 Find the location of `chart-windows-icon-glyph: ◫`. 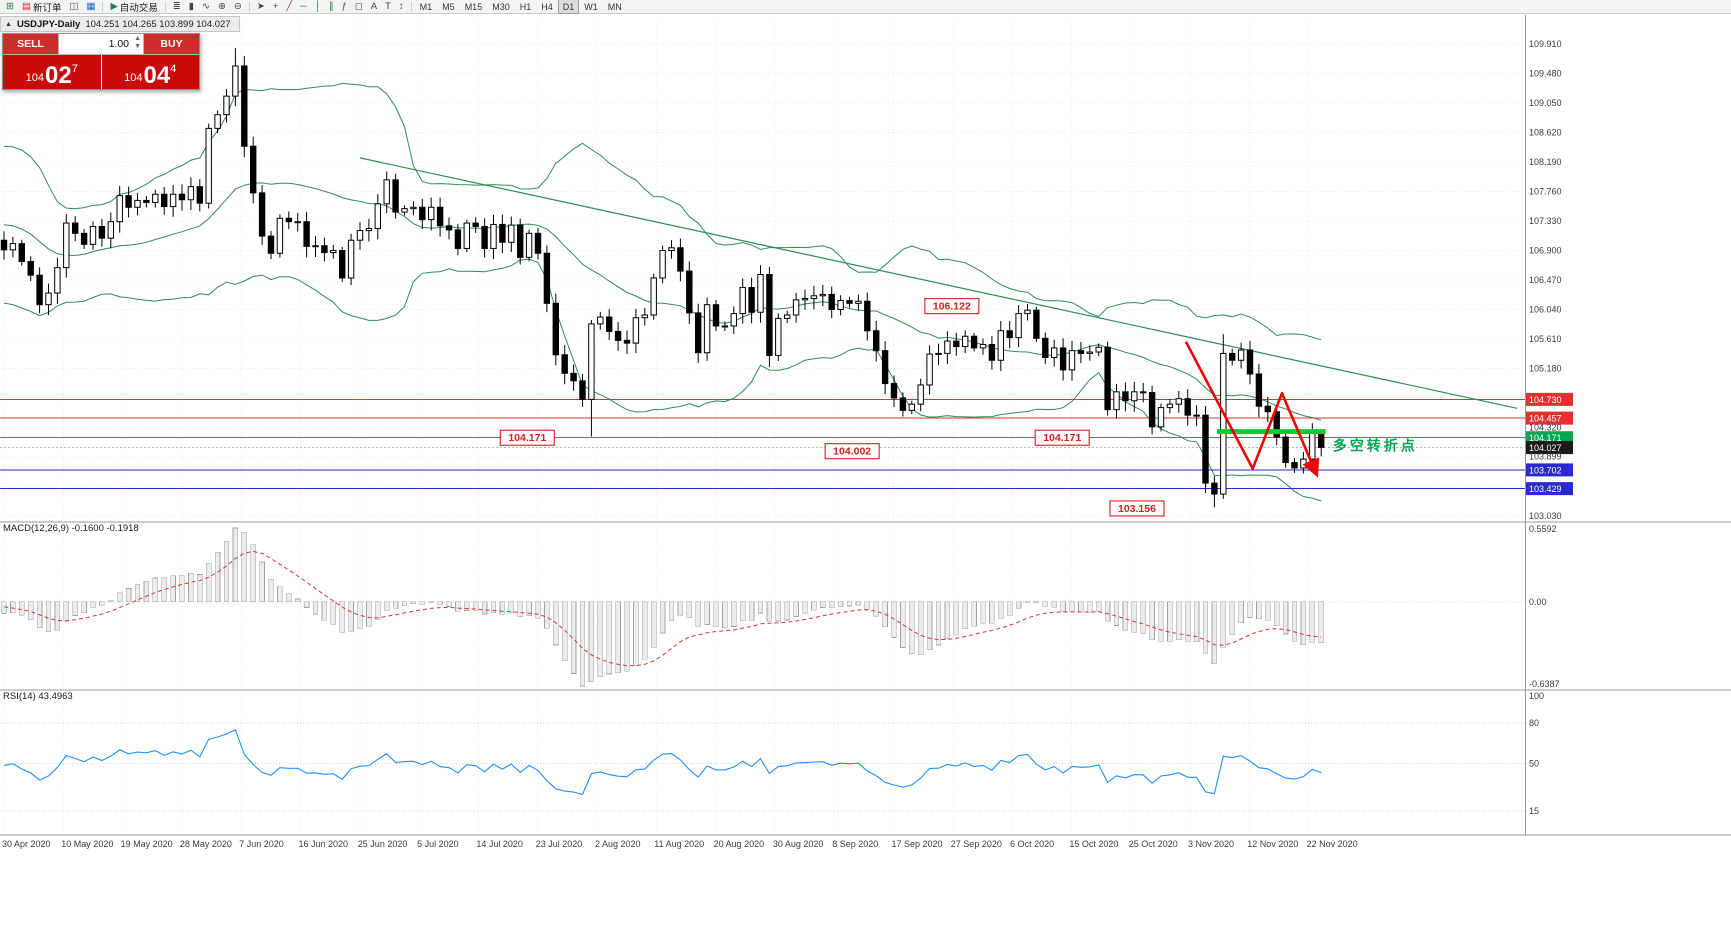

chart-windows-icon-glyph: ◫ is located at coordinates (74, 6).